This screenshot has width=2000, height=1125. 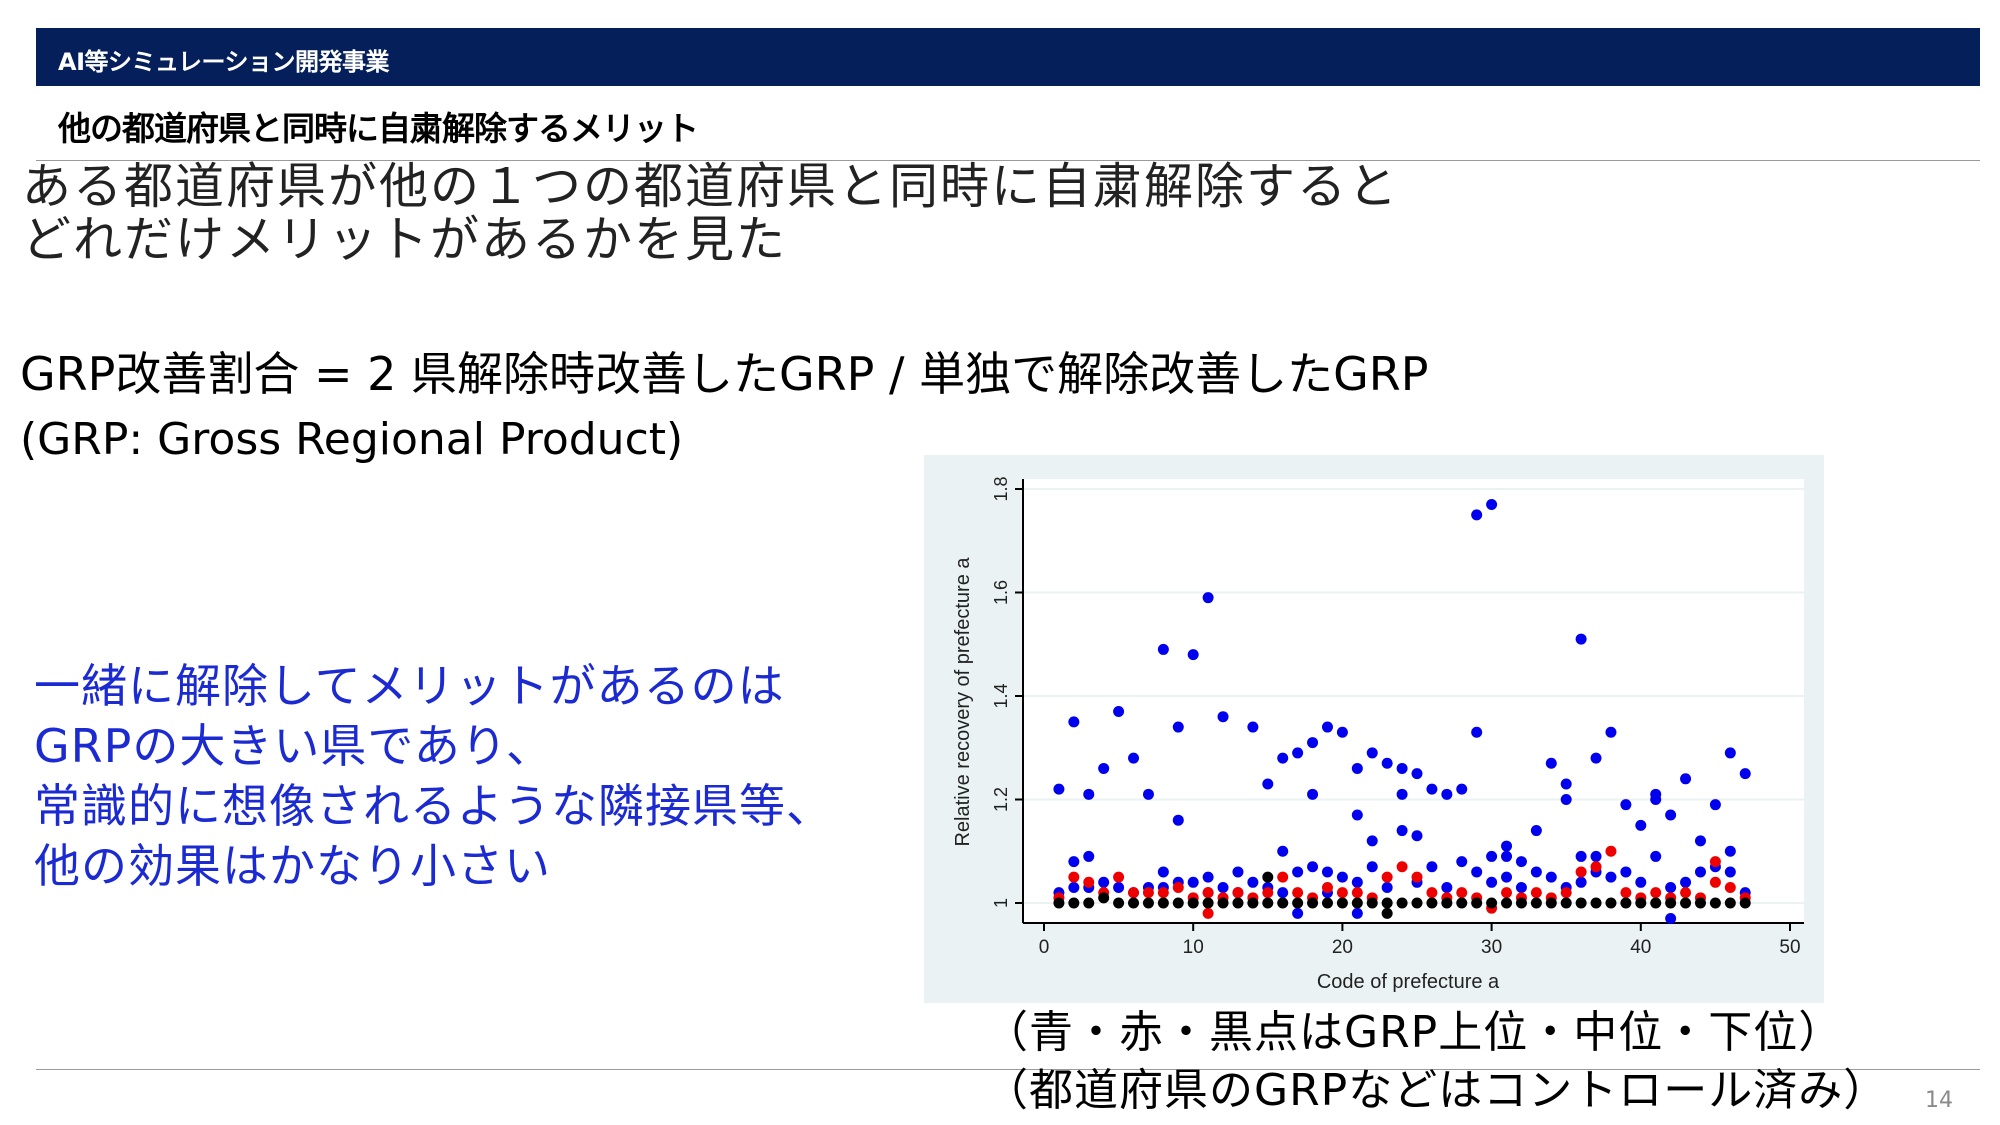 What do you see at coordinates (1436, 1090) in the screenshot?
I see `note-line-2: （都道府県のGRPなどはコントロール済み）` at bounding box center [1436, 1090].